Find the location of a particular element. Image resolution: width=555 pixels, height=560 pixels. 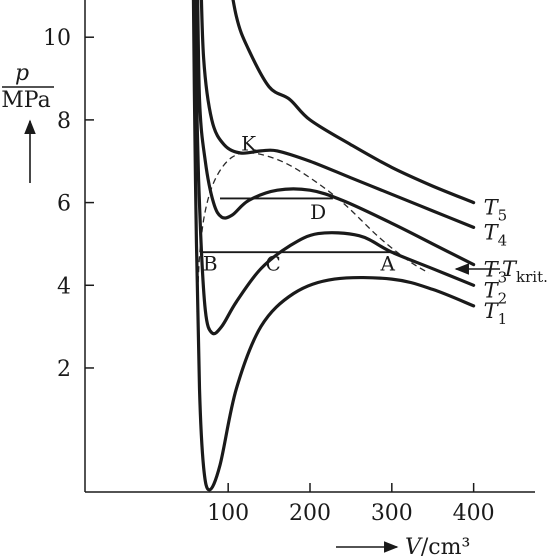

critical-marker: Tkrit. is located at coordinates (501, 271).